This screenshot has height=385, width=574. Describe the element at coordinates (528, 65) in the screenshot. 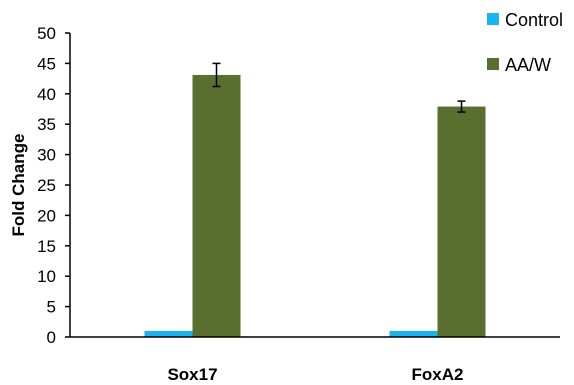

I see `legend-label: AA/W` at that location.